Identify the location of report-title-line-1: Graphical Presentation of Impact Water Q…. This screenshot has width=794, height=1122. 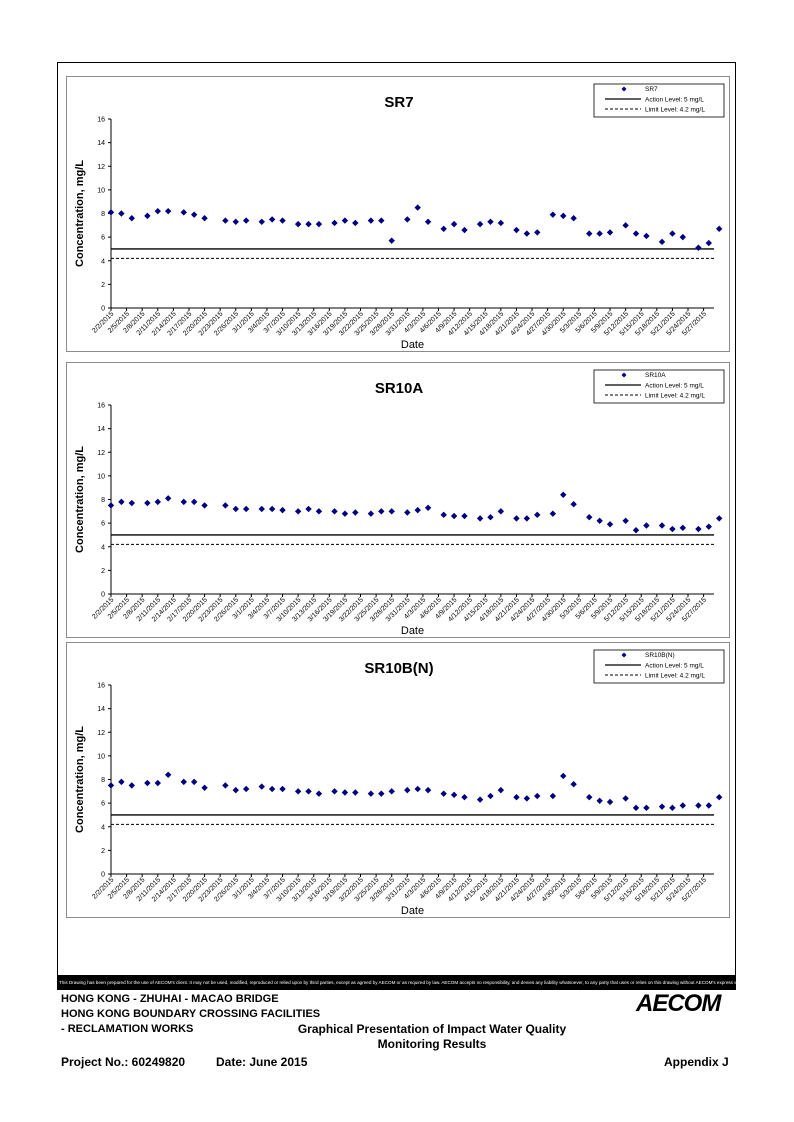
(432, 1029).